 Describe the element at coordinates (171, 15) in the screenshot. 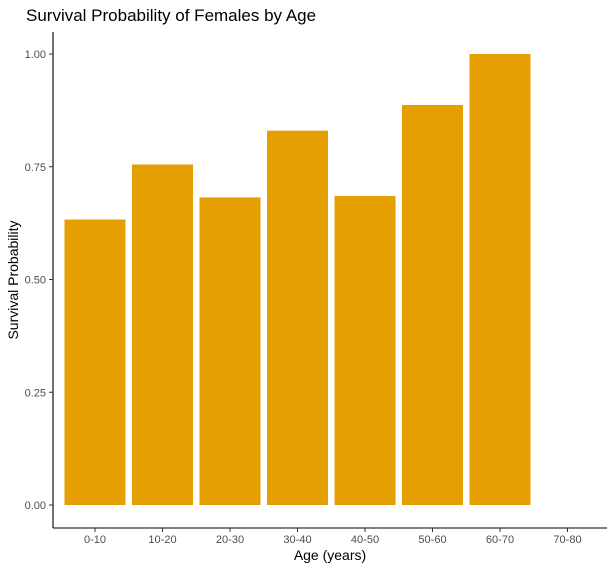

I see `chart-title: Survival Probability of Females by Age` at that location.